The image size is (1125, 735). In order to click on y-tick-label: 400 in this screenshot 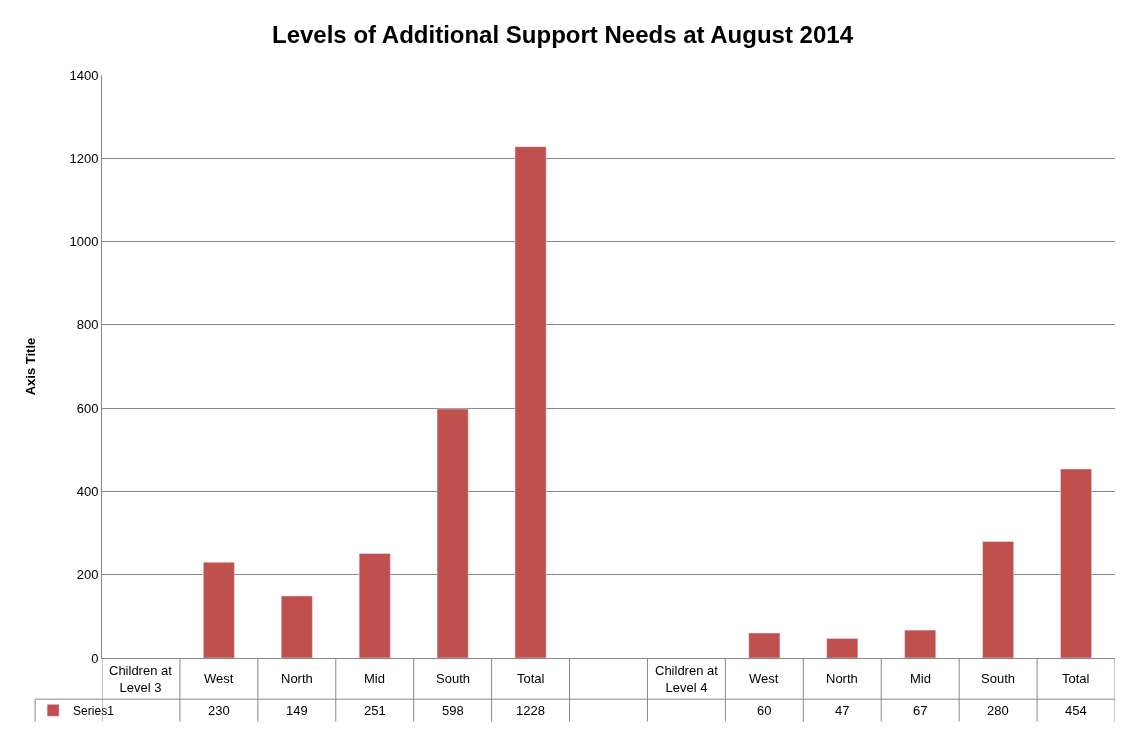, I will do `click(87, 491)`.